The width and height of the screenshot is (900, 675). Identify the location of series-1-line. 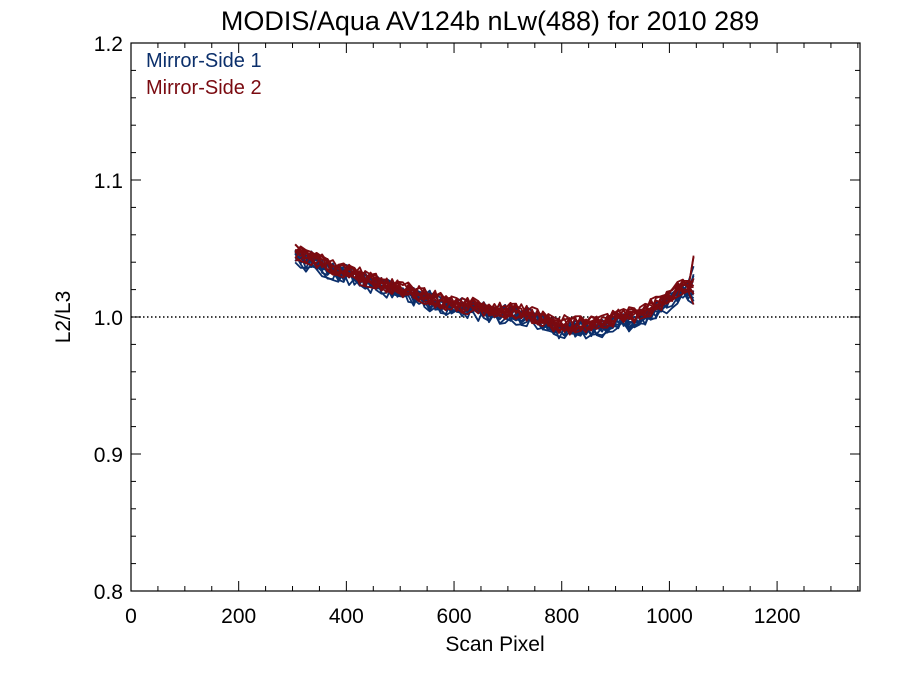
(494, 295).